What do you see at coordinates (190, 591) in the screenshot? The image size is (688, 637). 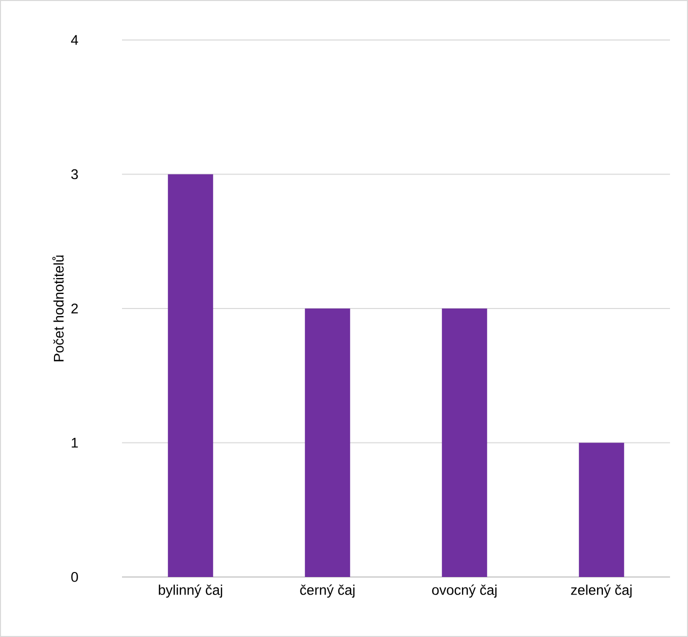 I see `x-tick-label: bylinný čaj` at bounding box center [190, 591].